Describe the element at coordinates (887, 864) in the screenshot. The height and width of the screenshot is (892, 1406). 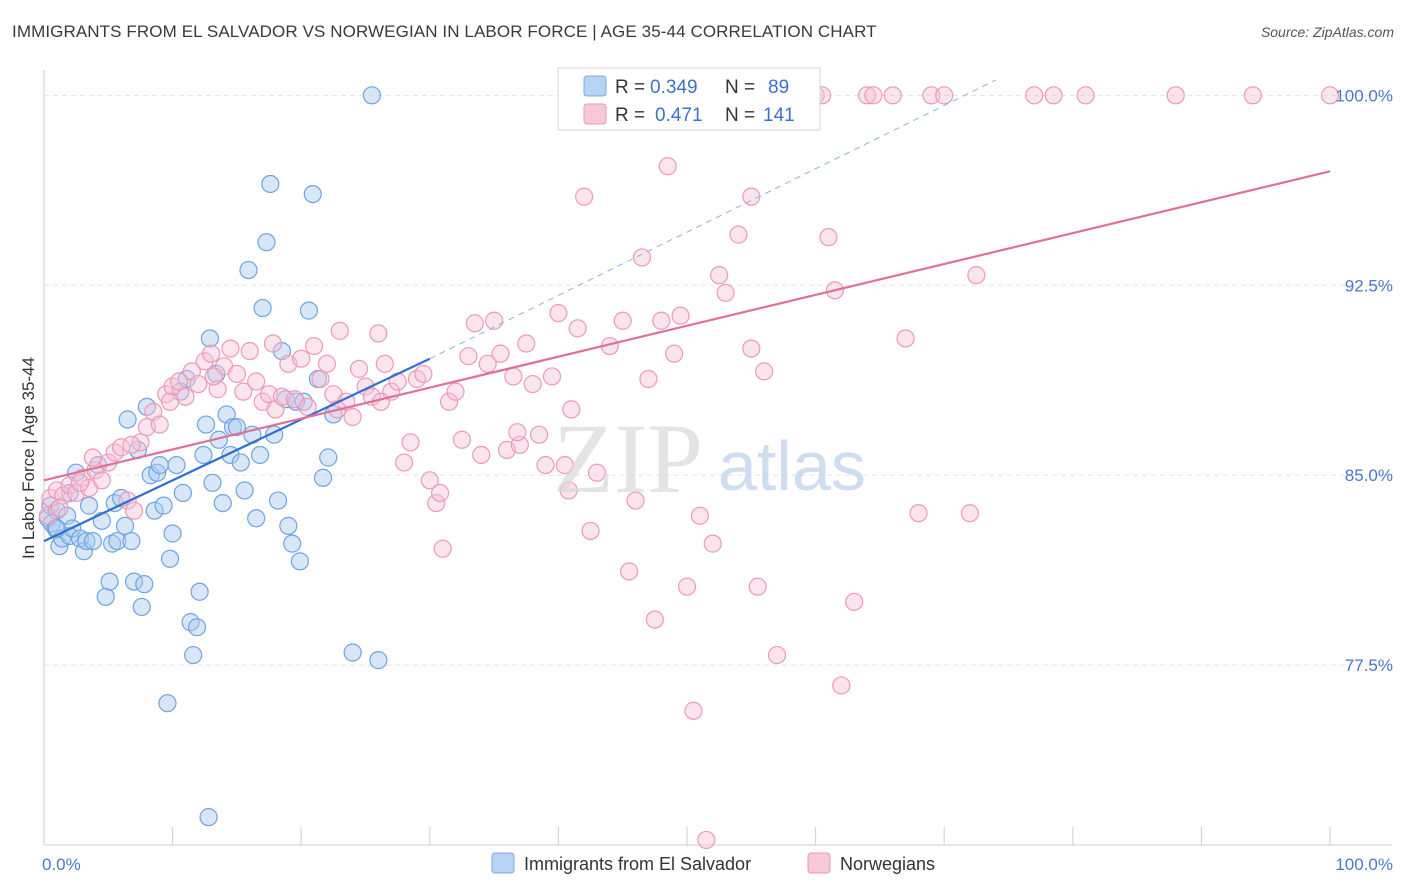
I see `legend-label-norwegians: Norwegians` at that location.